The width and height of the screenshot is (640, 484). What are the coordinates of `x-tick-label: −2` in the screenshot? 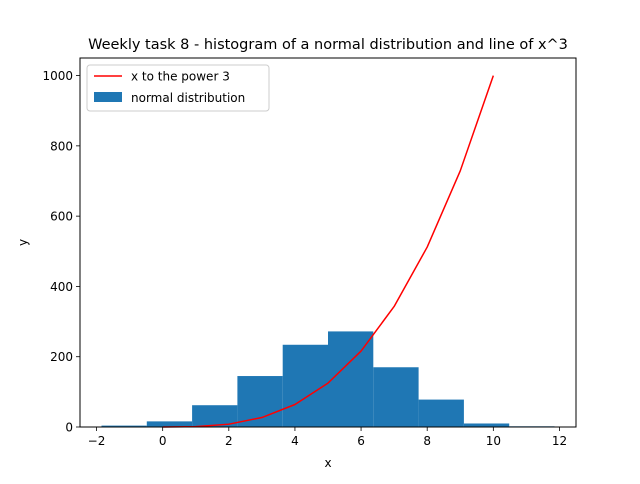 It's located at (97, 441).